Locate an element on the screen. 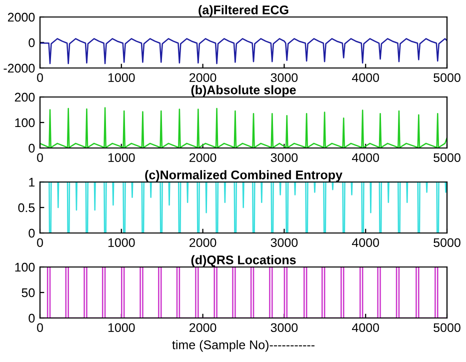 This screenshot has height=362, width=466. x-axis-title: time (Sample No)----------- is located at coordinates (243, 346).